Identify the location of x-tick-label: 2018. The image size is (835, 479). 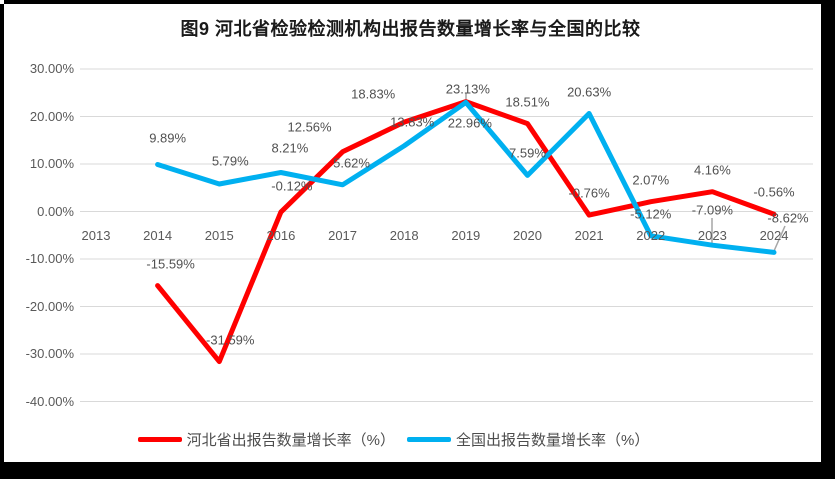
(404, 235).